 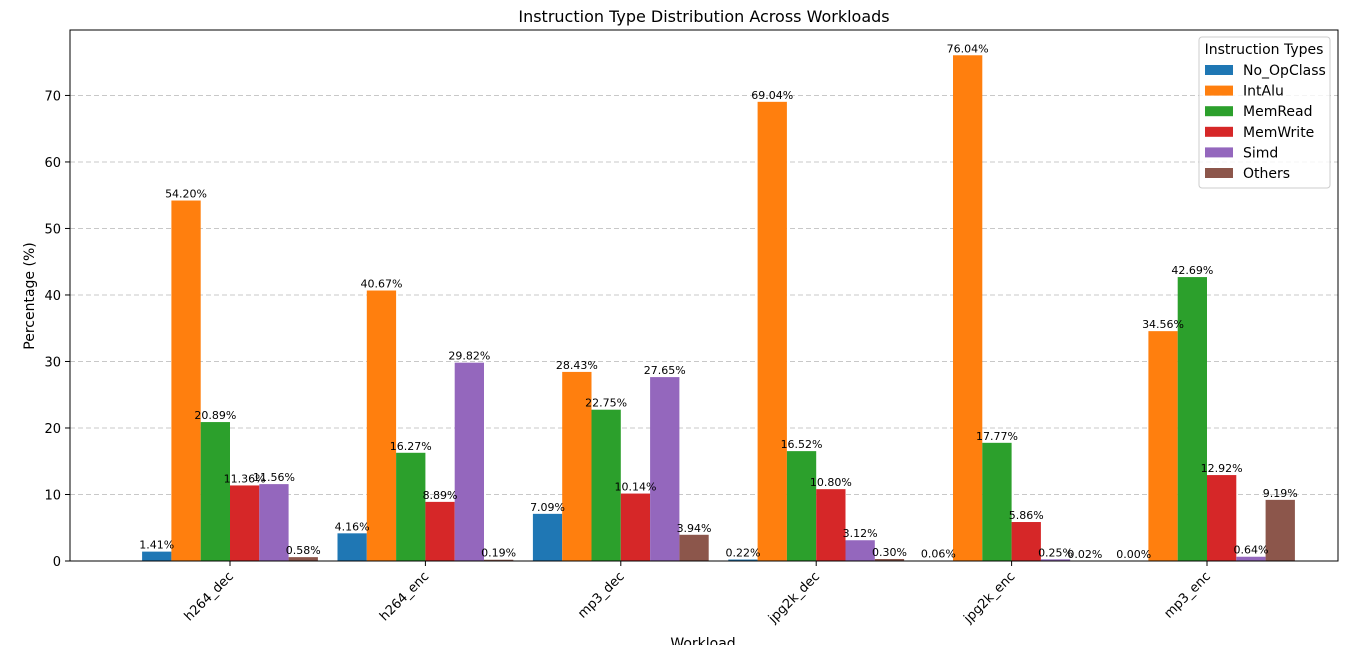 What do you see at coordinates (352, 547) in the screenshot?
I see `bar-no_opclass-h264_enc` at bounding box center [352, 547].